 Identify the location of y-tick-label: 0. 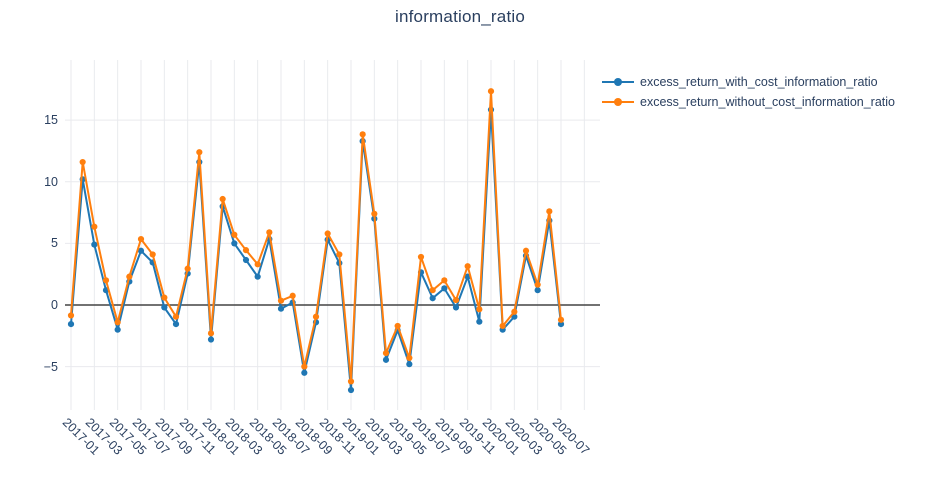
(54, 305).